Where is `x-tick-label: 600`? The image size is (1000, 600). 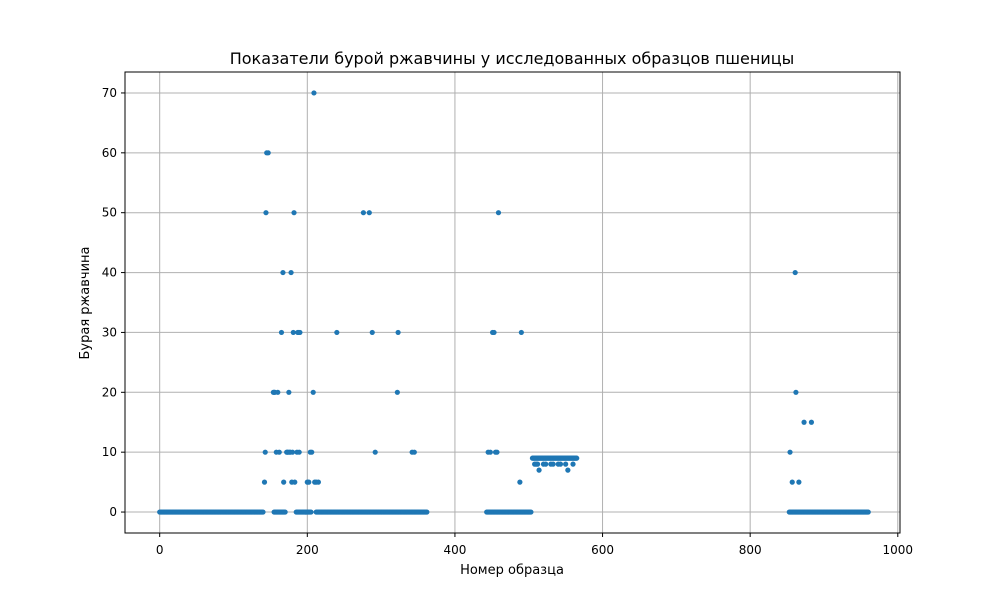 x-tick-label: 600 is located at coordinates (602, 550).